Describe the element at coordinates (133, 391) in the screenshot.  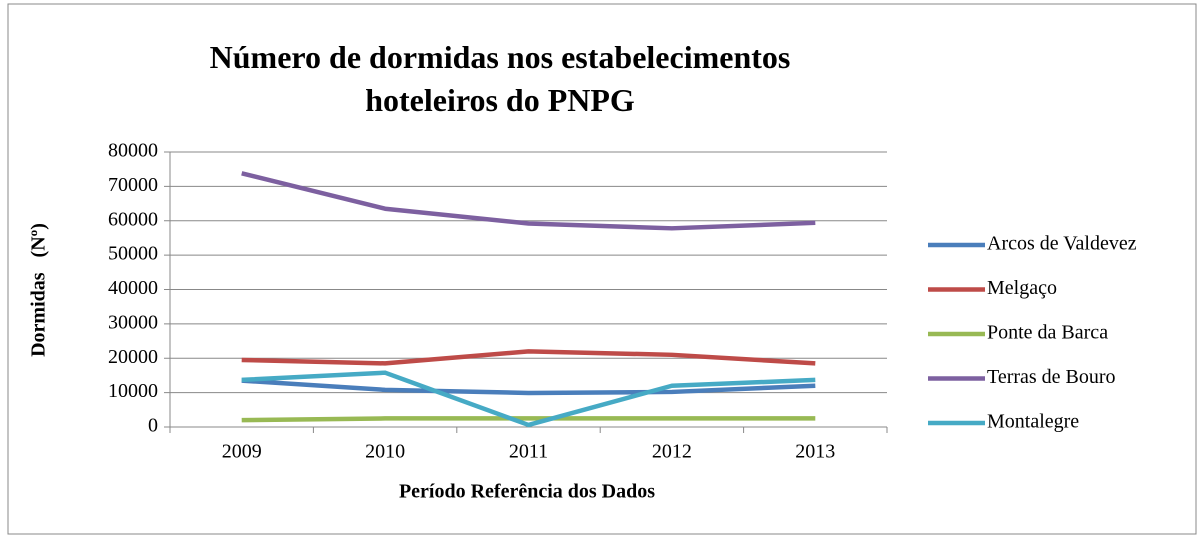
I see `y-tick-label: 10000` at that location.